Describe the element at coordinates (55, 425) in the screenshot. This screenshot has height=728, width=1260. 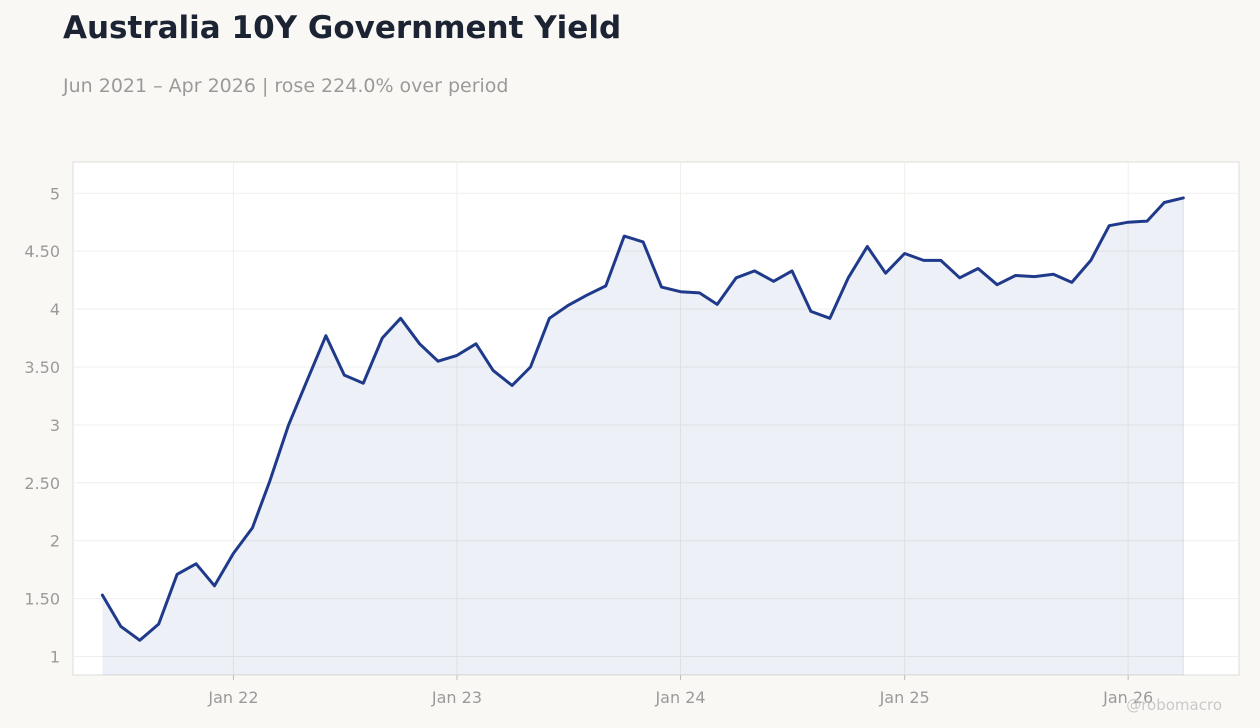
I see `y-tick-label: 3` at that location.